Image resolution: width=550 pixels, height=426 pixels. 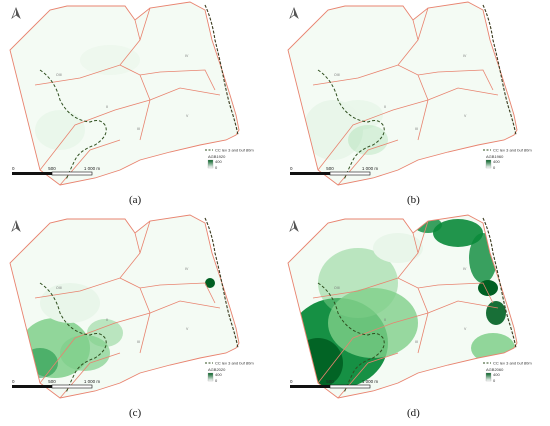 I want to click on caption-d: (d), so click(x=413, y=413).